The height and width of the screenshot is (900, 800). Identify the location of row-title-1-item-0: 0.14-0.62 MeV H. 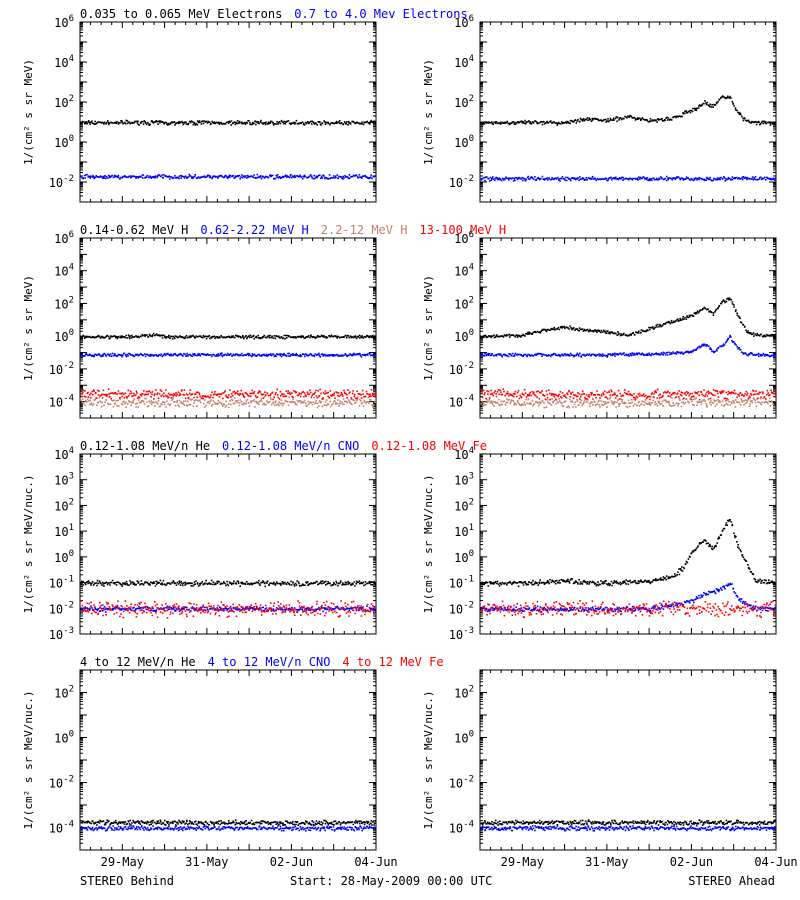
(134, 230).